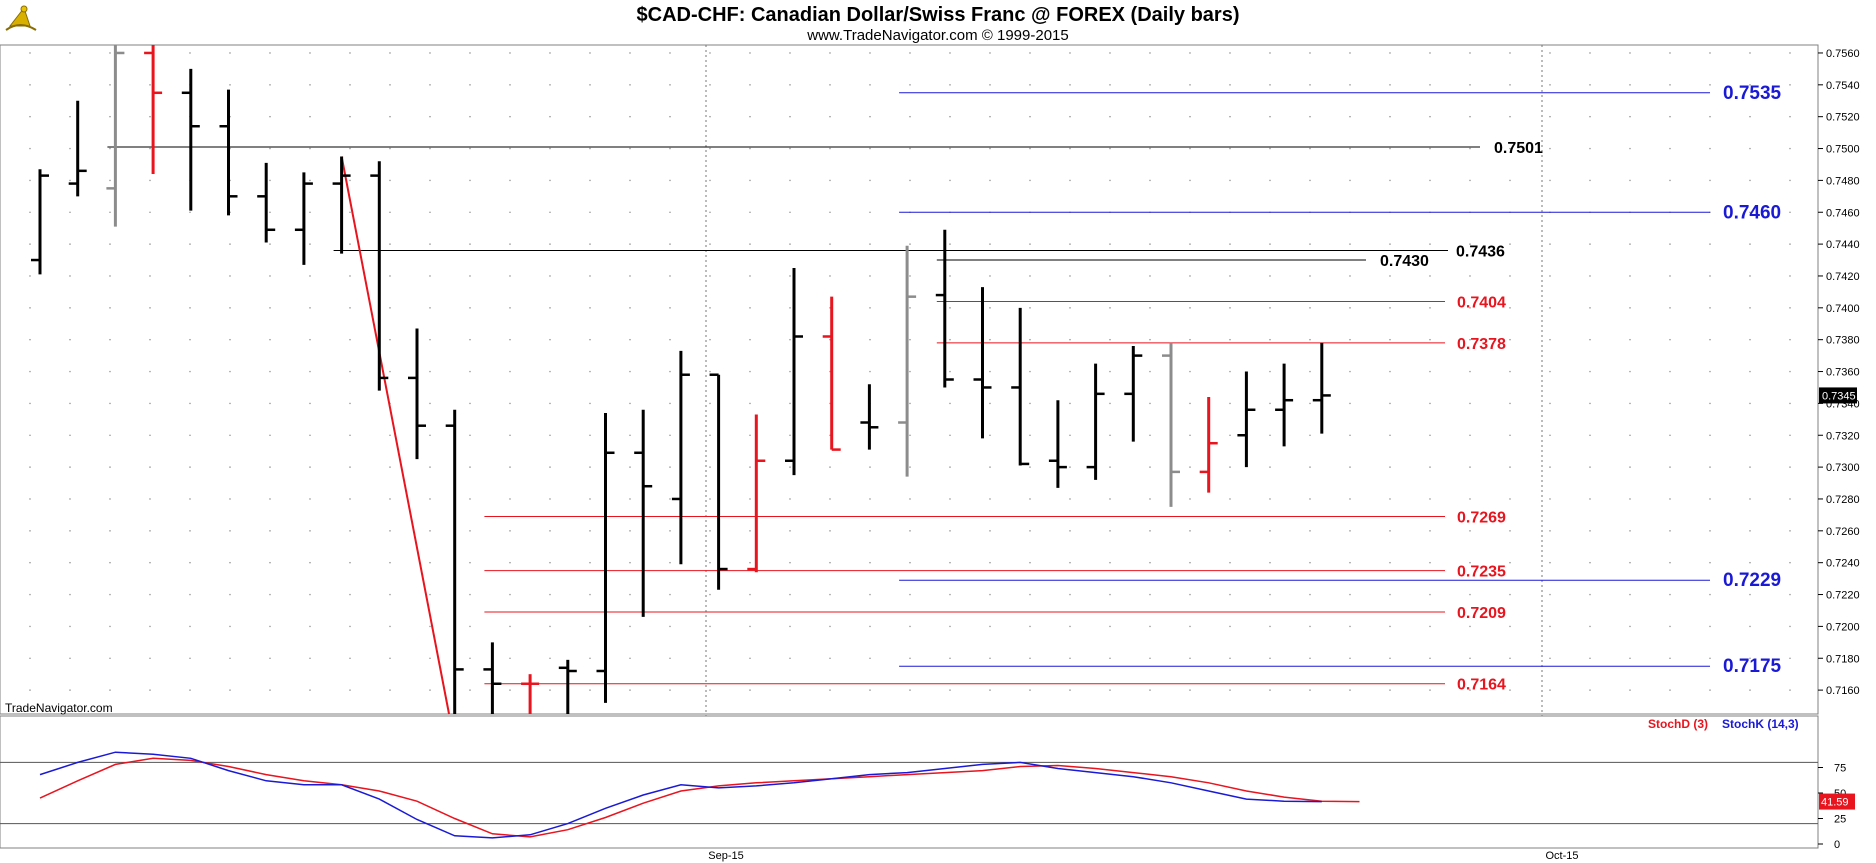 Image resolution: width=1876 pixels, height=863 pixels. I want to click on stoch-series-line, so click(680, 795).